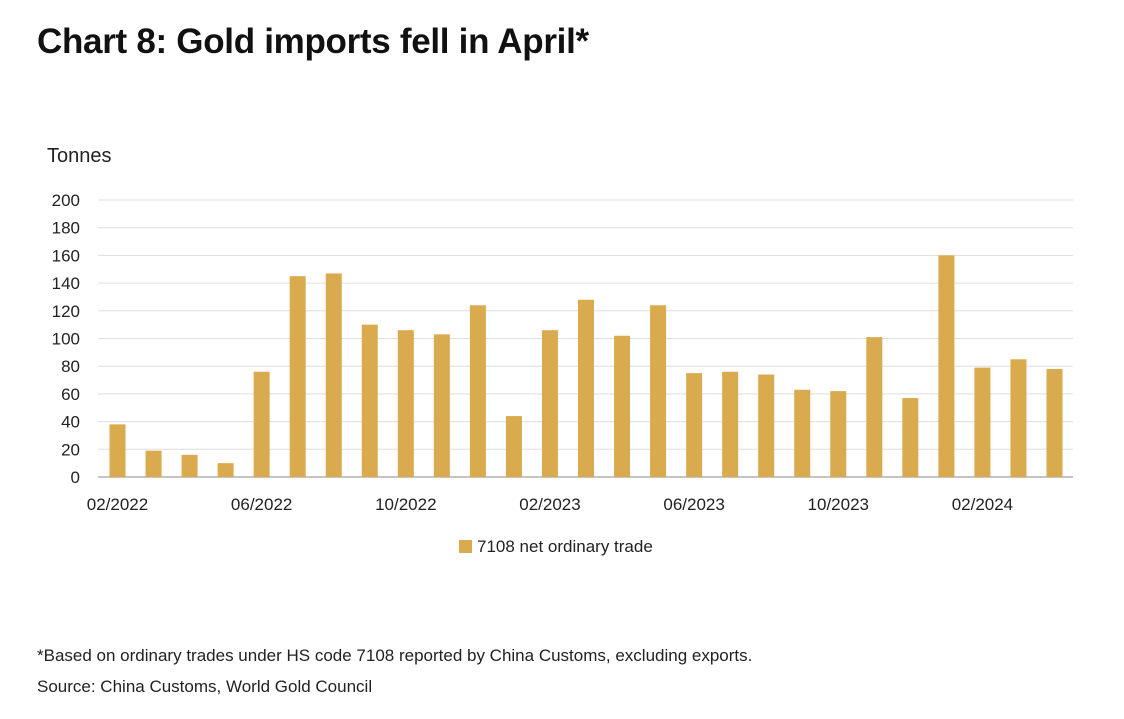 The image size is (1124, 719). I want to click on y-tick-label: 200, so click(66, 200).